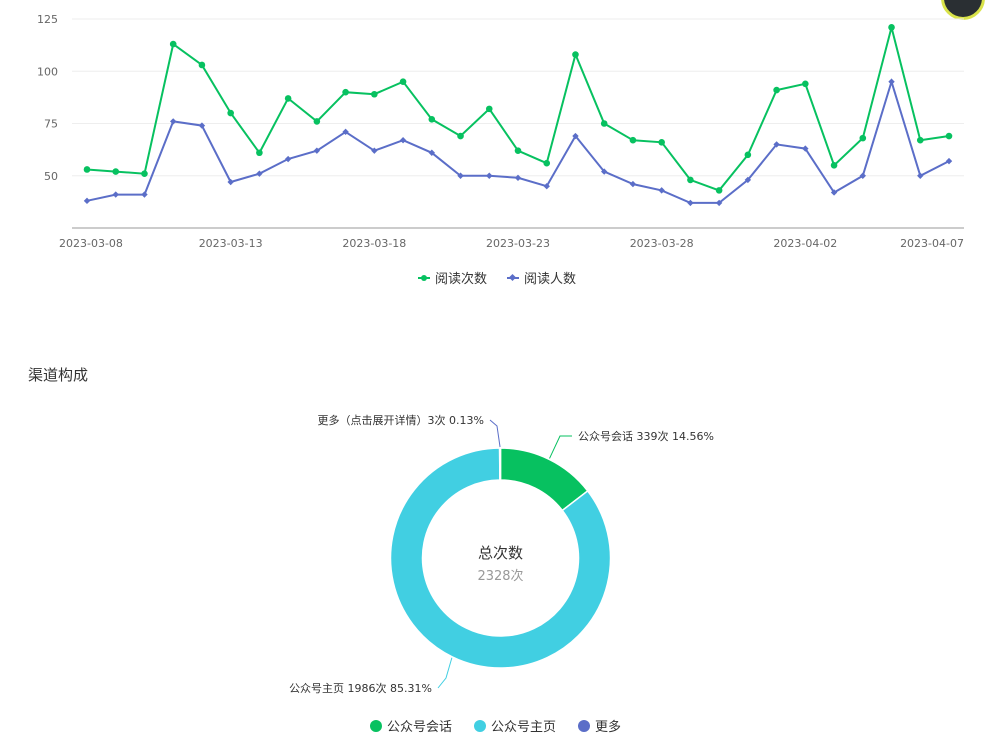  Describe the element at coordinates (500, 576) in the screenshot. I see `donut-center-value: 2328次` at that location.